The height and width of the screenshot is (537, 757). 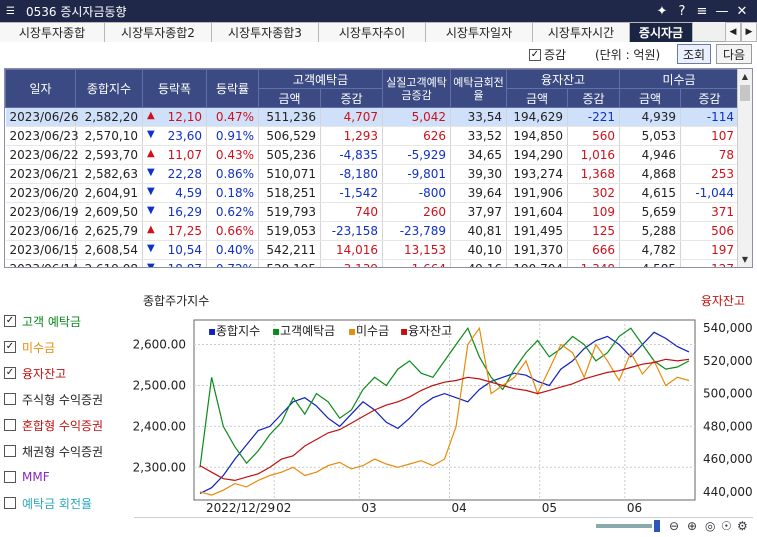 What do you see at coordinates (679, 79) in the screenshot?
I see `col-receivable: 미수금` at bounding box center [679, 79].